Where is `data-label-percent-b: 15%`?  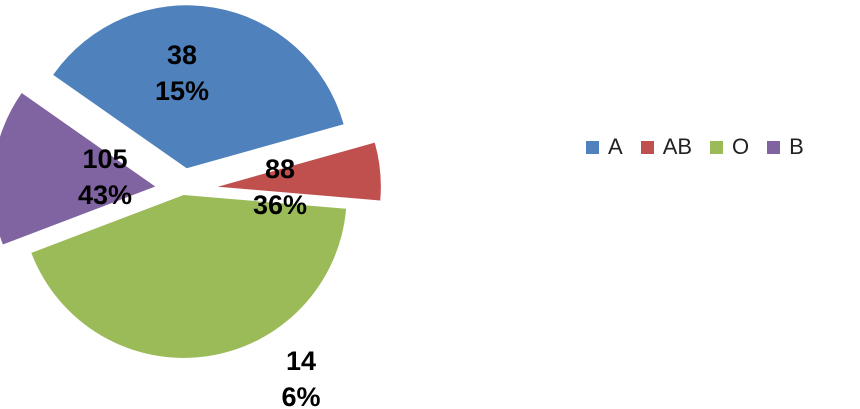
data-label-percent-b: 15% is located at coordinates (182, 91).